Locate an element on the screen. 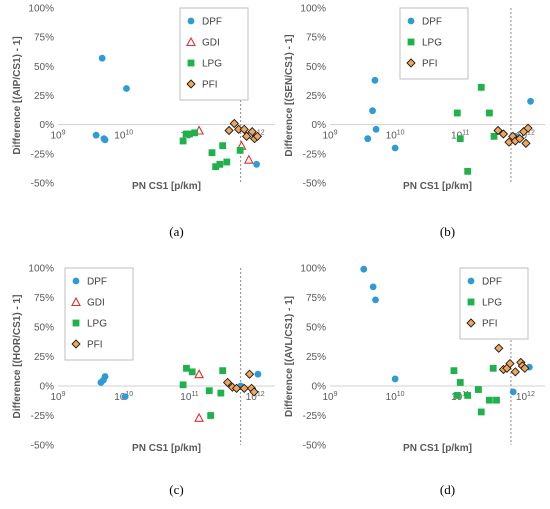 The width and height of the screenshot is (550, 509). legend-marker-dpf is located at coordinates (411, 21).